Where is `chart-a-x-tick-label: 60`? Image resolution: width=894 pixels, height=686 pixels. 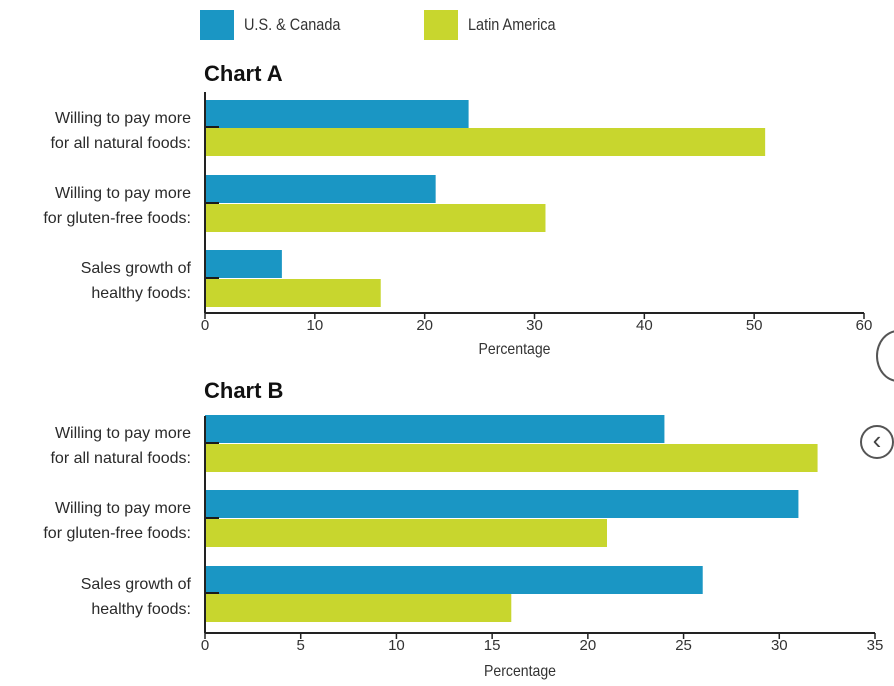 chart-a-x-tick-label: 60 is located at coordinates (864, 325).